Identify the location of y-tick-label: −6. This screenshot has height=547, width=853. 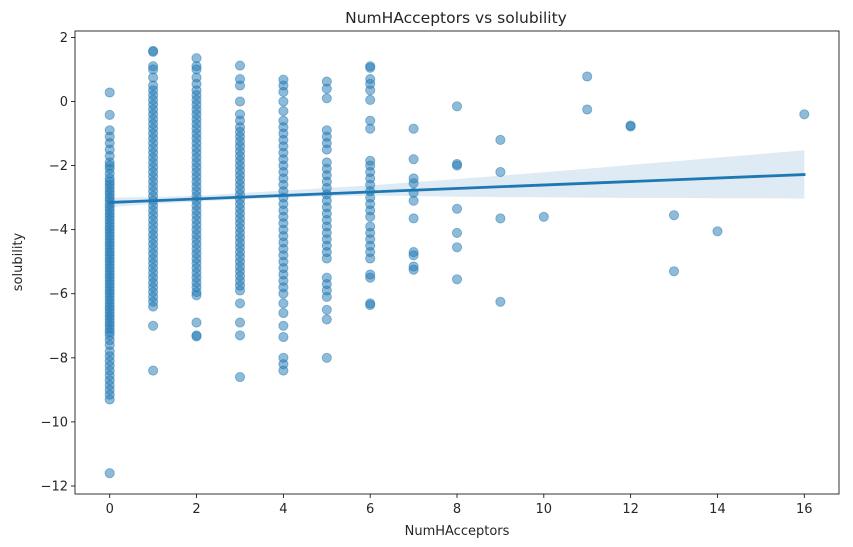
(58, 294).